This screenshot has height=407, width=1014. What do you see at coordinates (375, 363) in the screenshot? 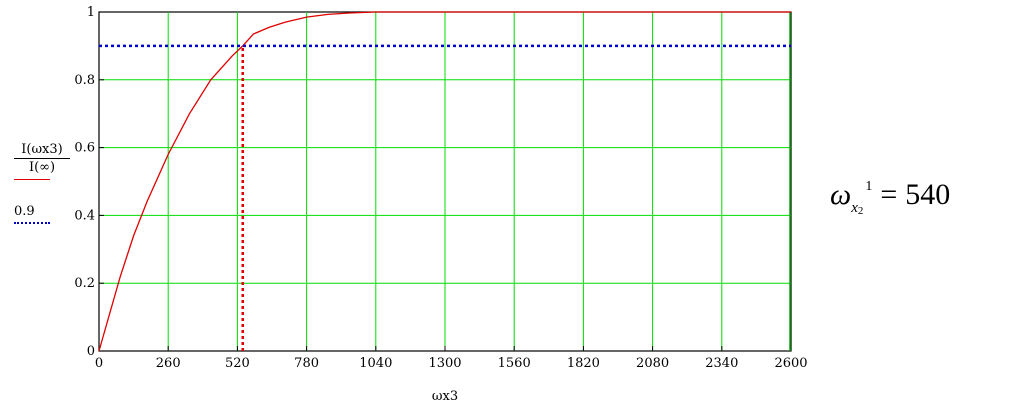
I see `x-tick-1040: 1040` at bounding box center [375, 363].